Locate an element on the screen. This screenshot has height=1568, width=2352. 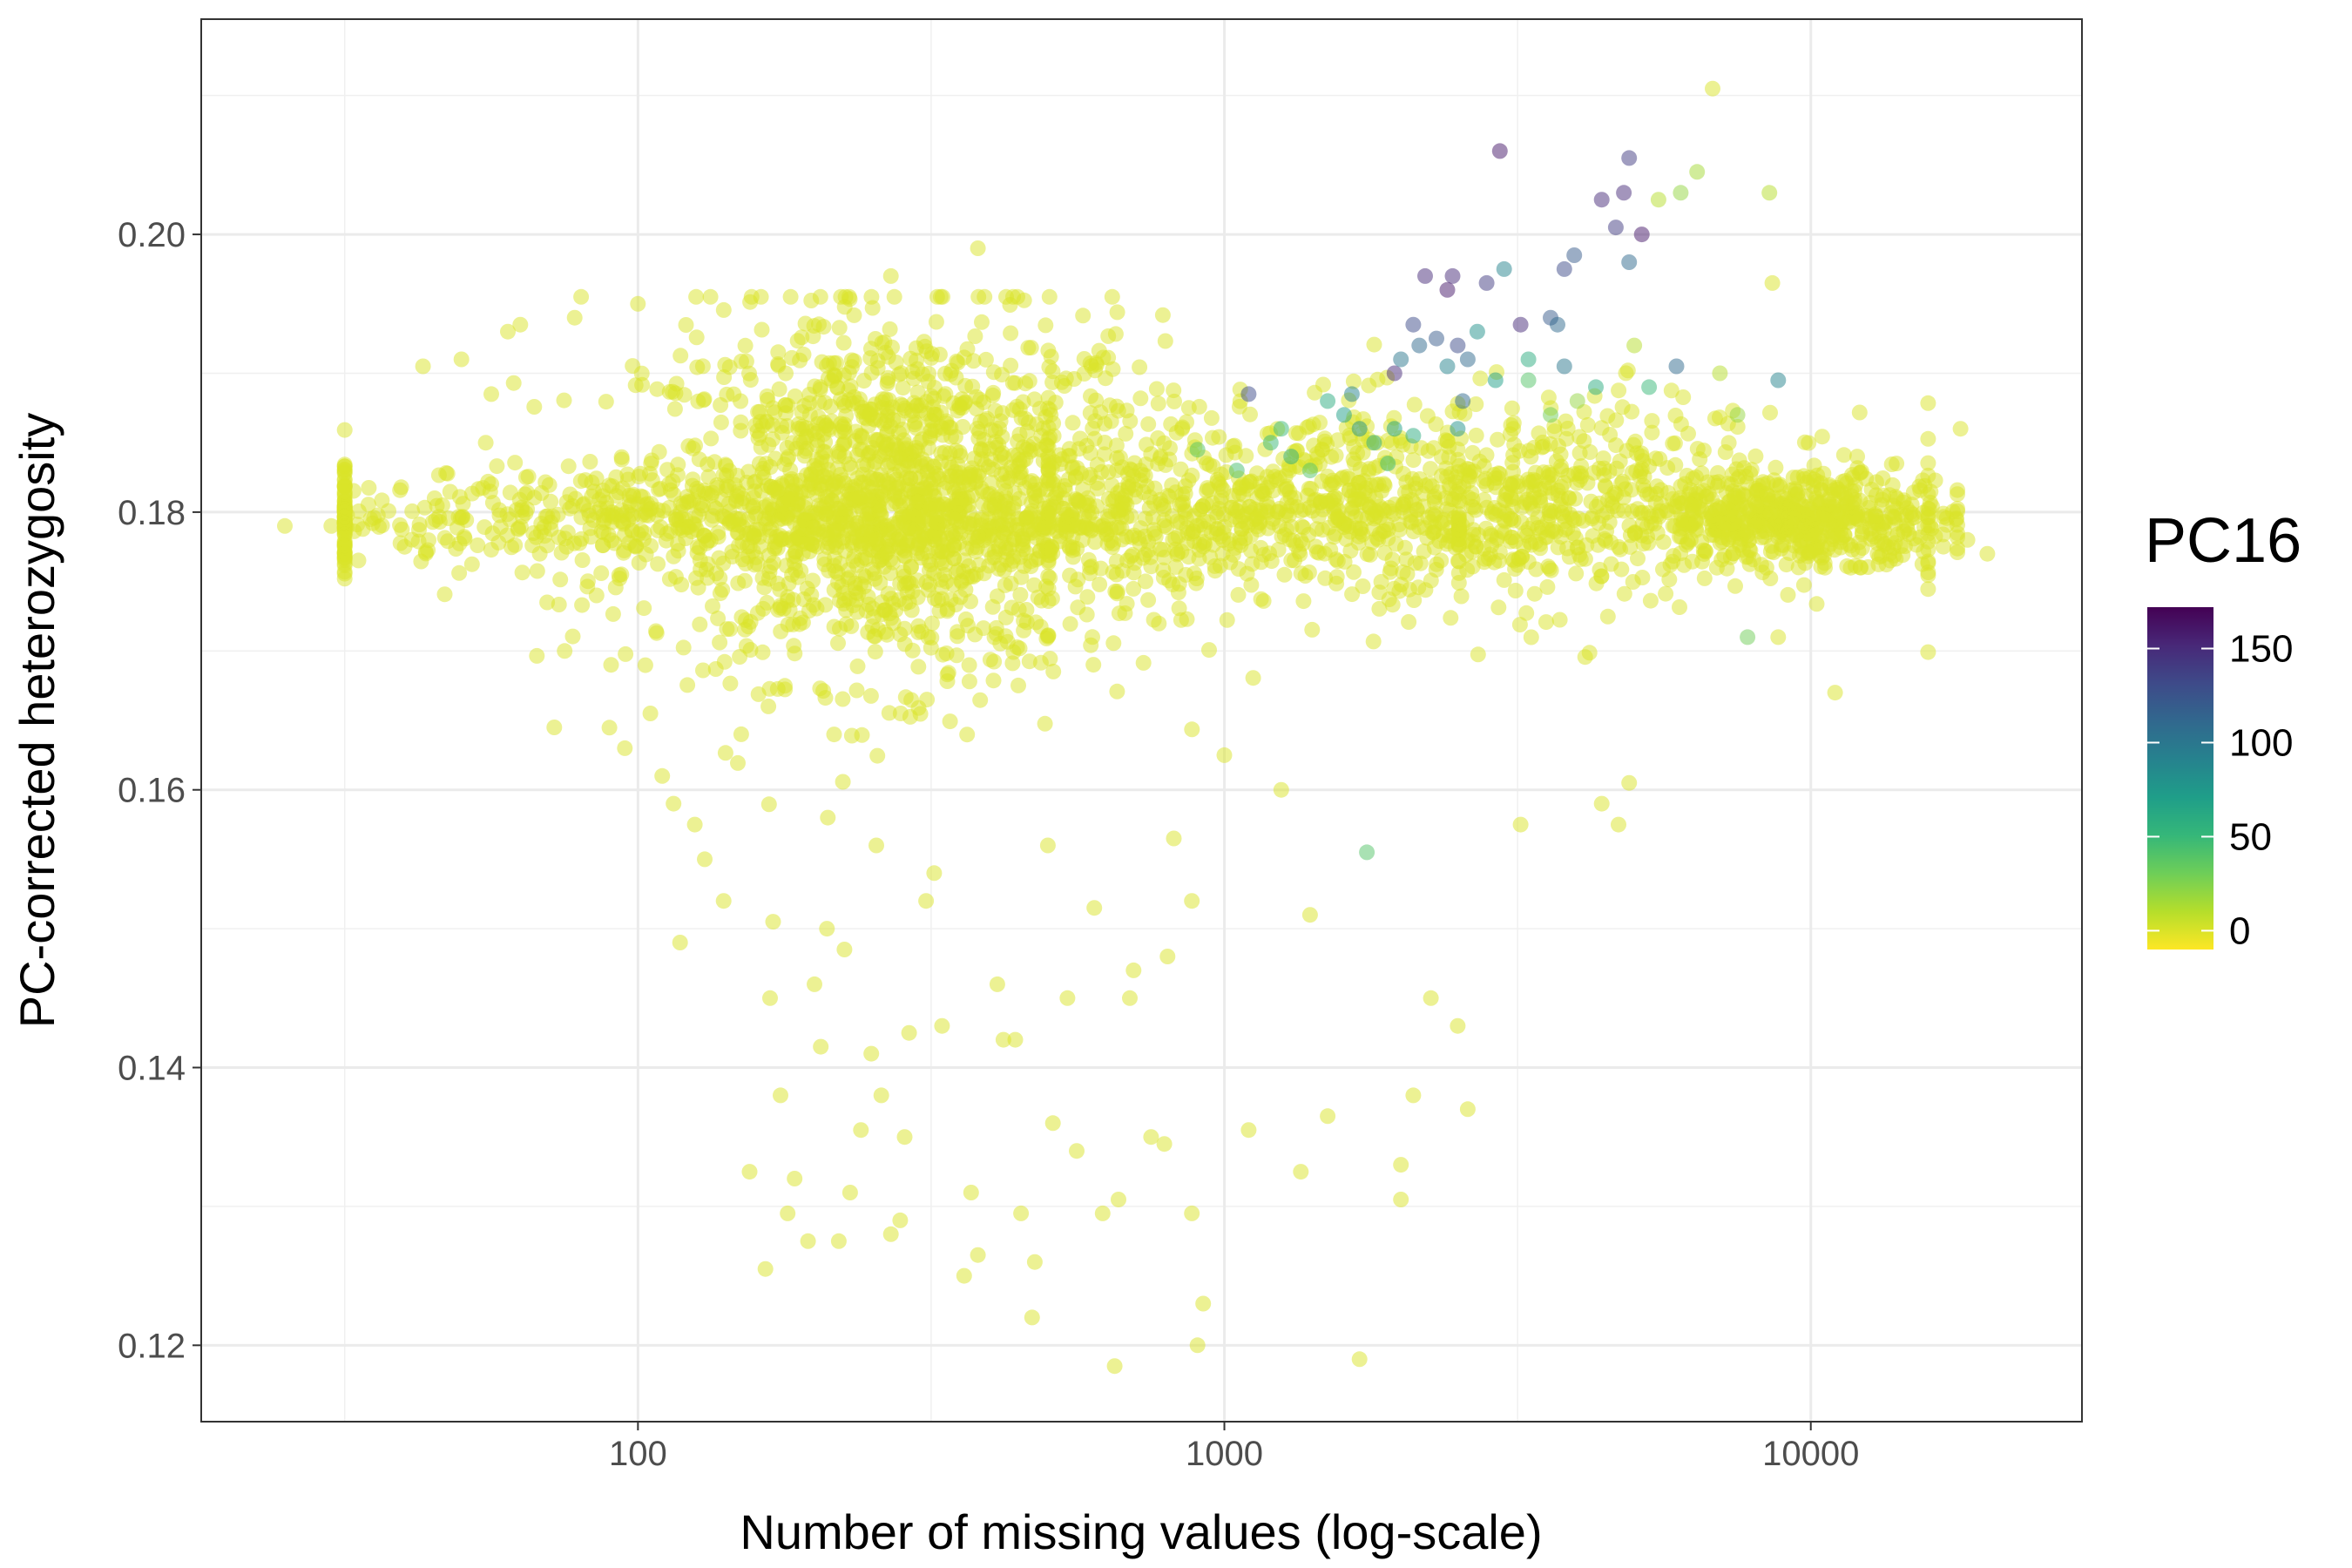
legend-tick-label: 0 is located at coordinates (2239, 930).